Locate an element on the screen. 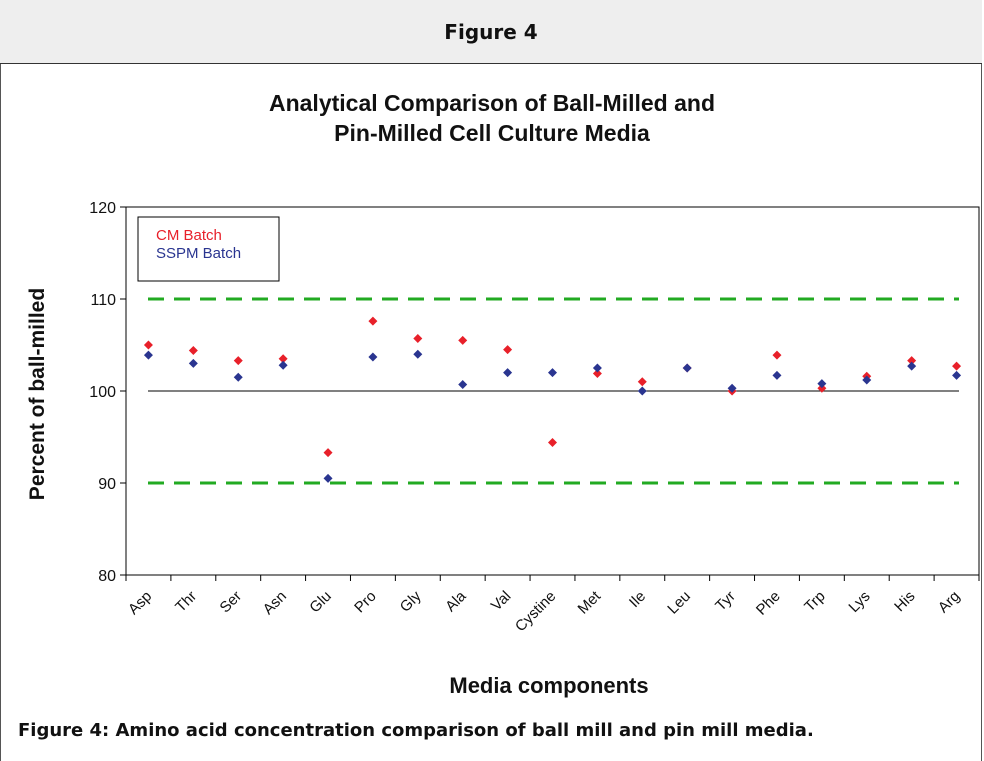  figure-header: Figure 4 is located at coordinates (491, 32).